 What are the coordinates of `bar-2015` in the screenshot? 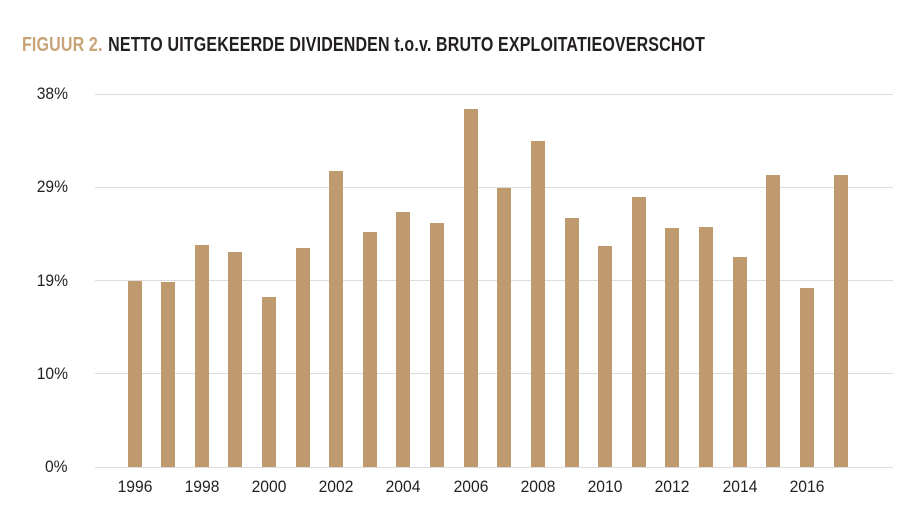 It's located at (773, 320).